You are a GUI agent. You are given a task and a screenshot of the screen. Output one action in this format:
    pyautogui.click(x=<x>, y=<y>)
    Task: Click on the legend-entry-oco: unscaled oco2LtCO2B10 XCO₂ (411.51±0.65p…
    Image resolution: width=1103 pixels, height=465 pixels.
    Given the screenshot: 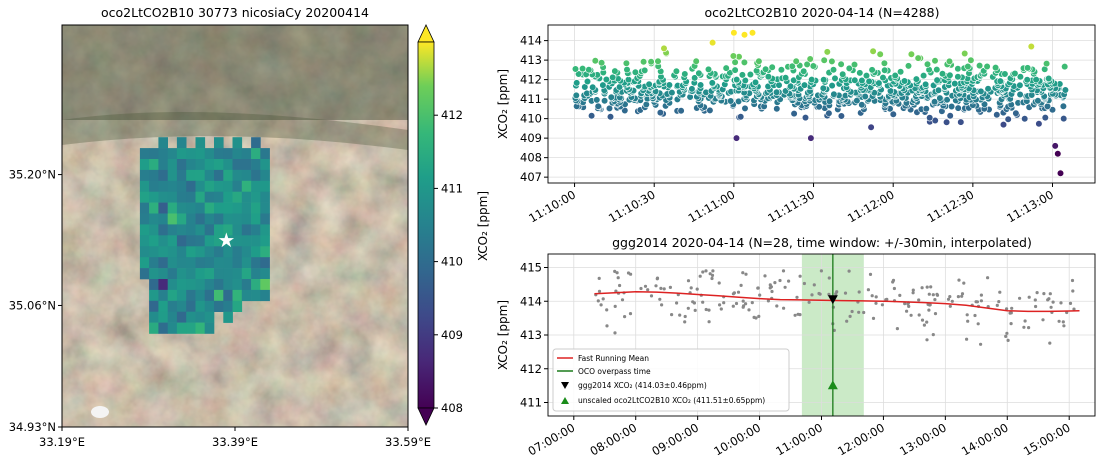 What is the action you would take?
    pyautogui.click(x=671, y=400)
    